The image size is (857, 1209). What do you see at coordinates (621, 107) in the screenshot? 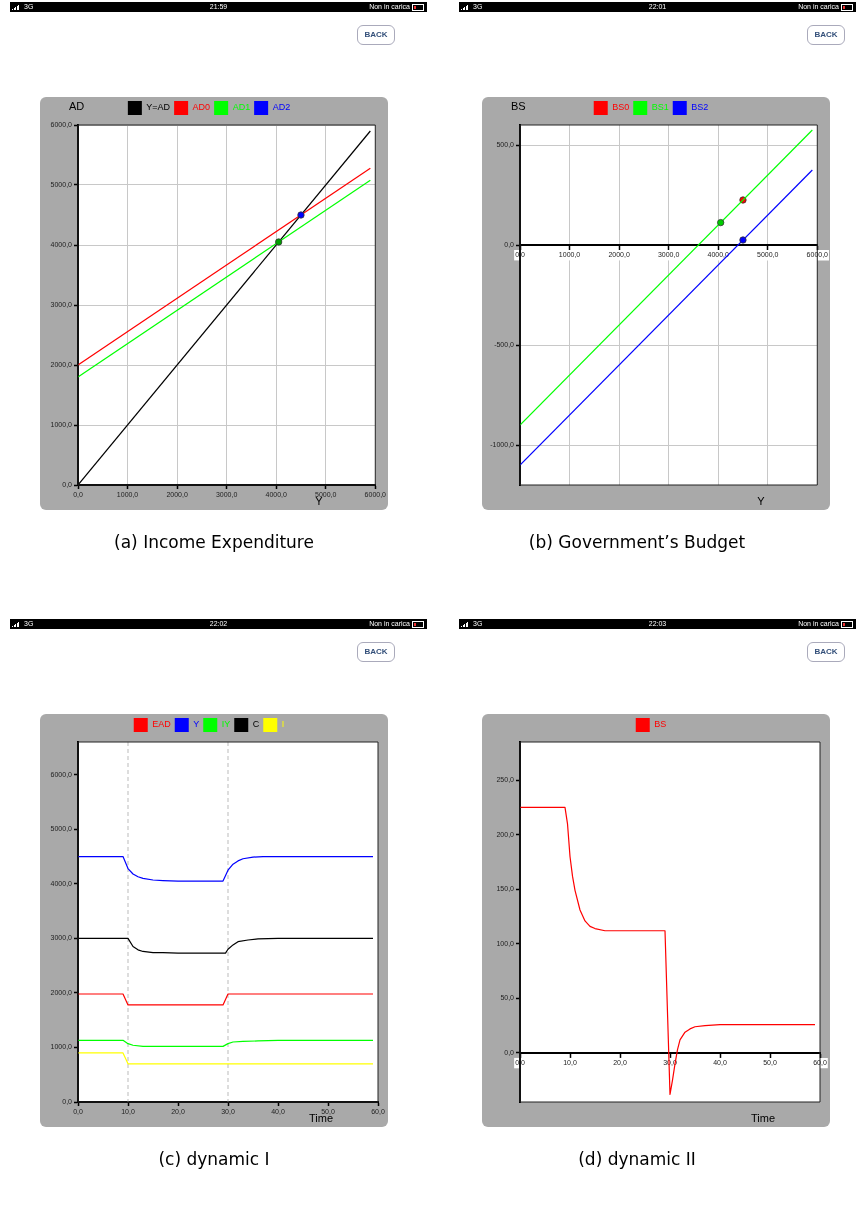
I see `legend-label: BS0` at bounding box center [621, 107].